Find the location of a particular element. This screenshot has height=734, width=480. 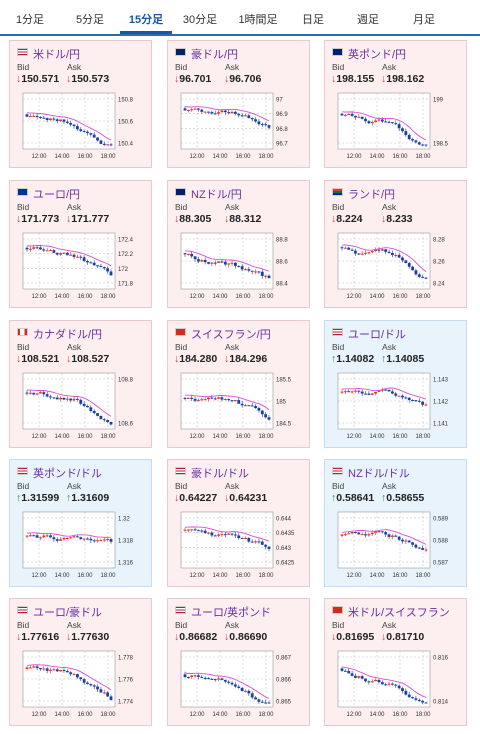

ask-label: Ask is located at coordinates (74, 347).